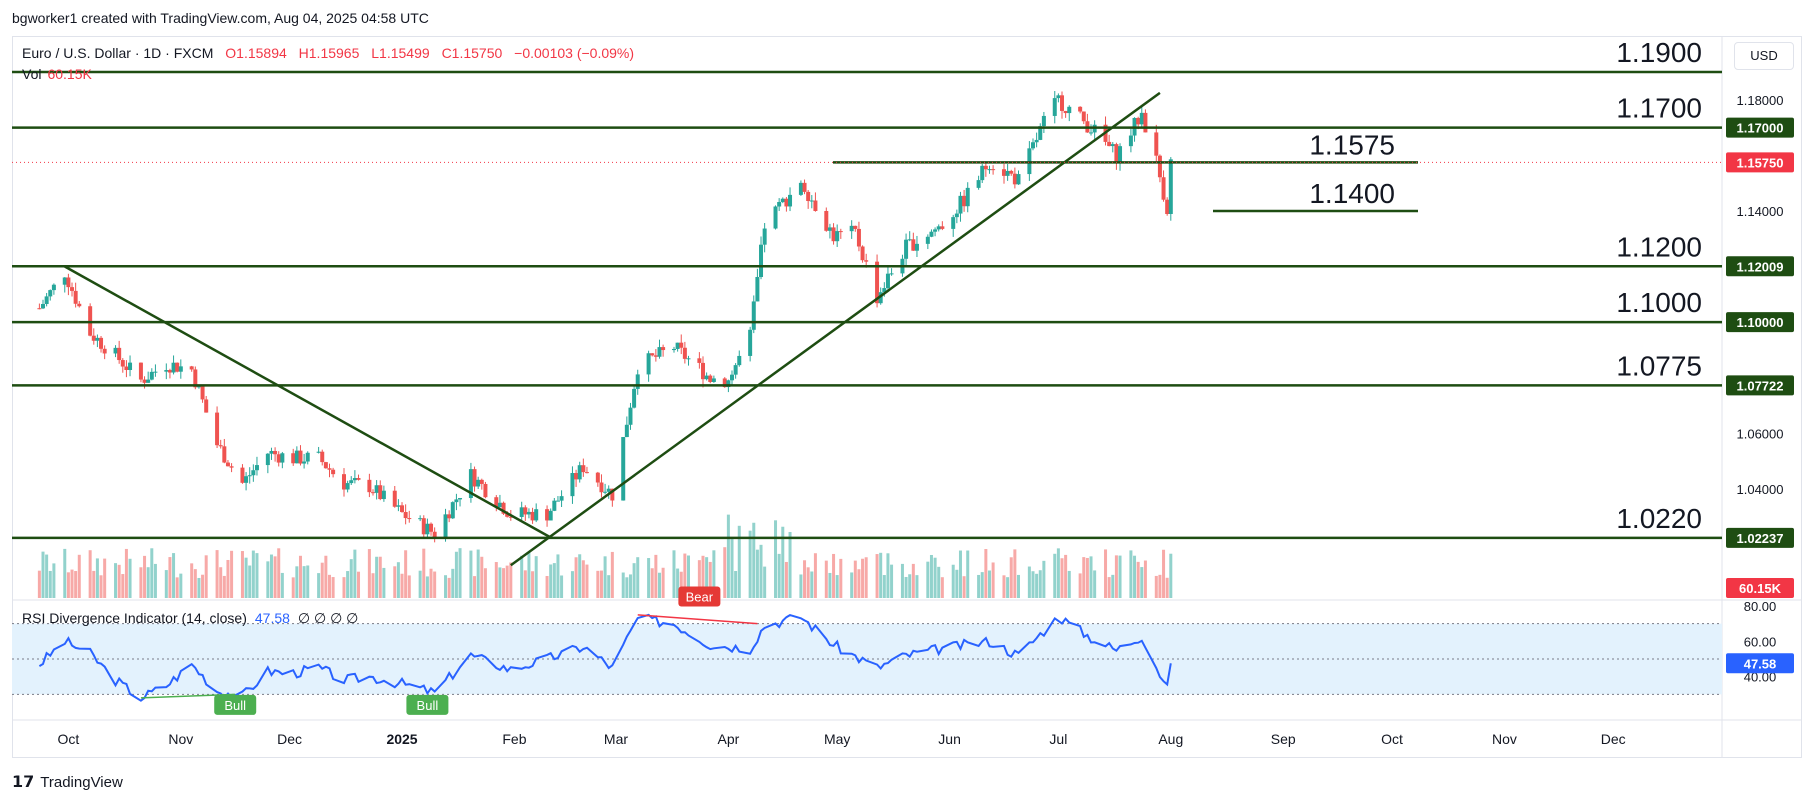  Describe the element at coordinates (328, 618) in the screenshot. I see `rsi-dots: ∅ ∅ ∅ ∅` at that location.